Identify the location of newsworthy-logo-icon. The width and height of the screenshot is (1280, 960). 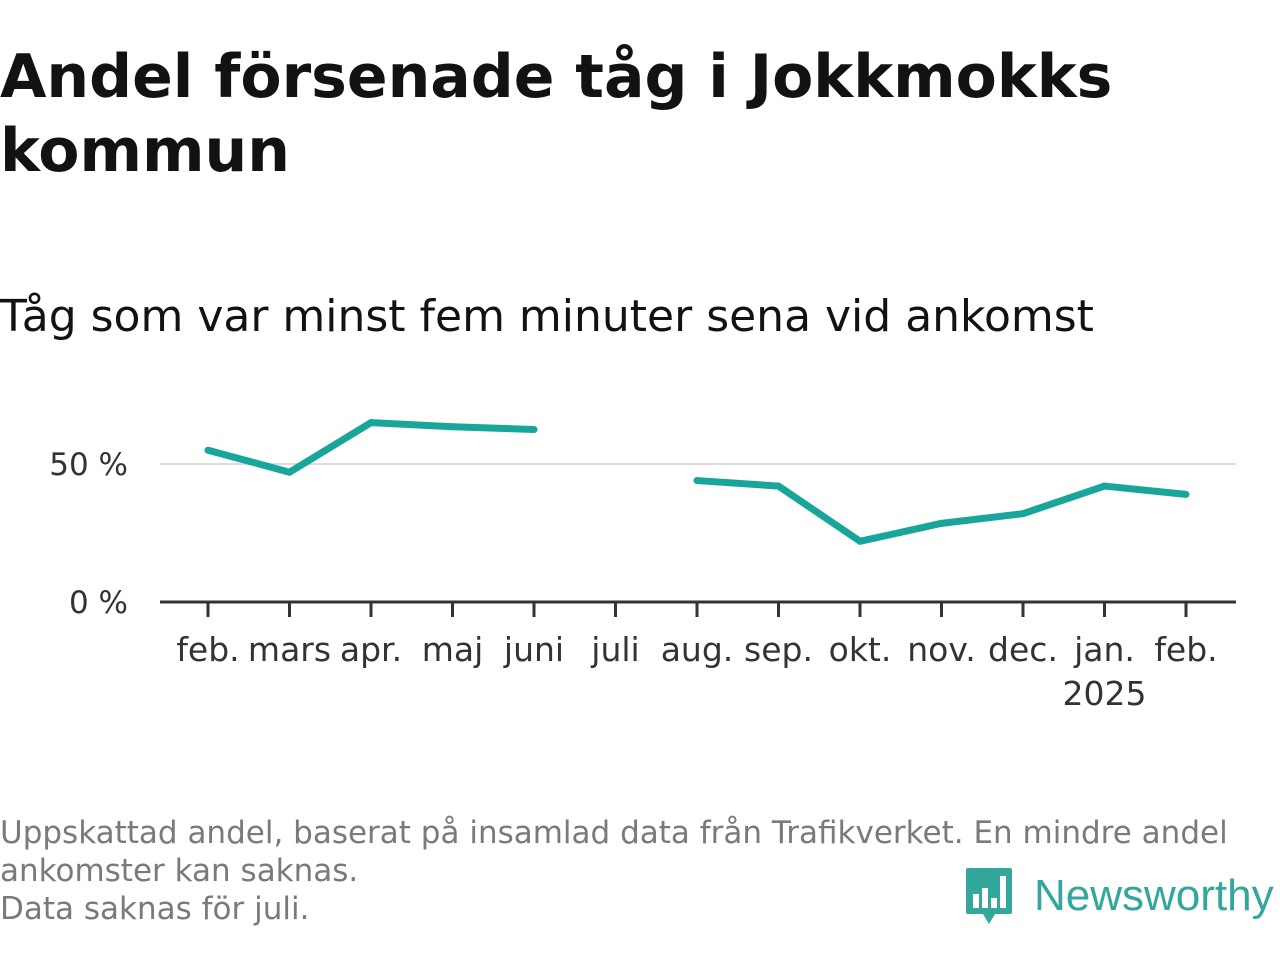
(989, 896).